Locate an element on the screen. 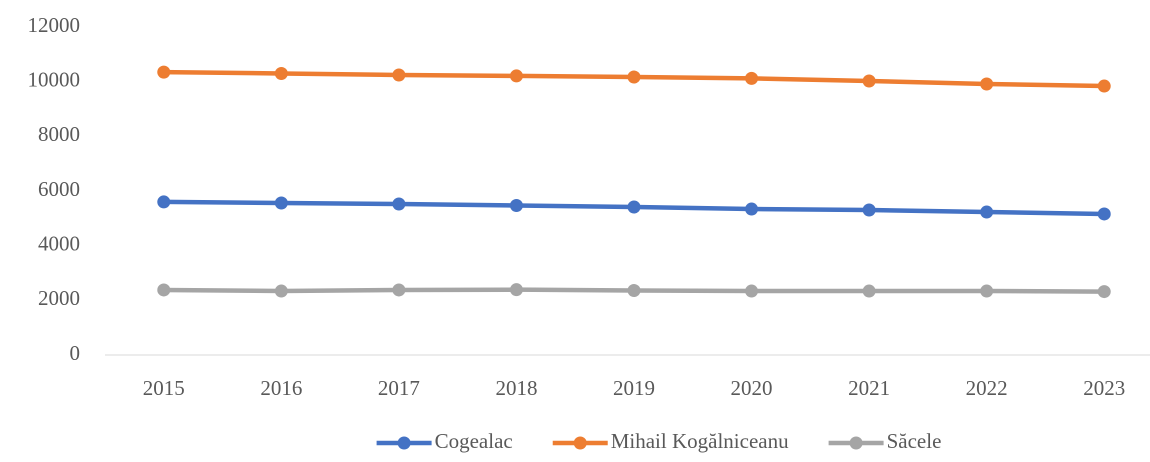  legend-label: Mihail Kogălniceanu is located at coordinates (700, 441).